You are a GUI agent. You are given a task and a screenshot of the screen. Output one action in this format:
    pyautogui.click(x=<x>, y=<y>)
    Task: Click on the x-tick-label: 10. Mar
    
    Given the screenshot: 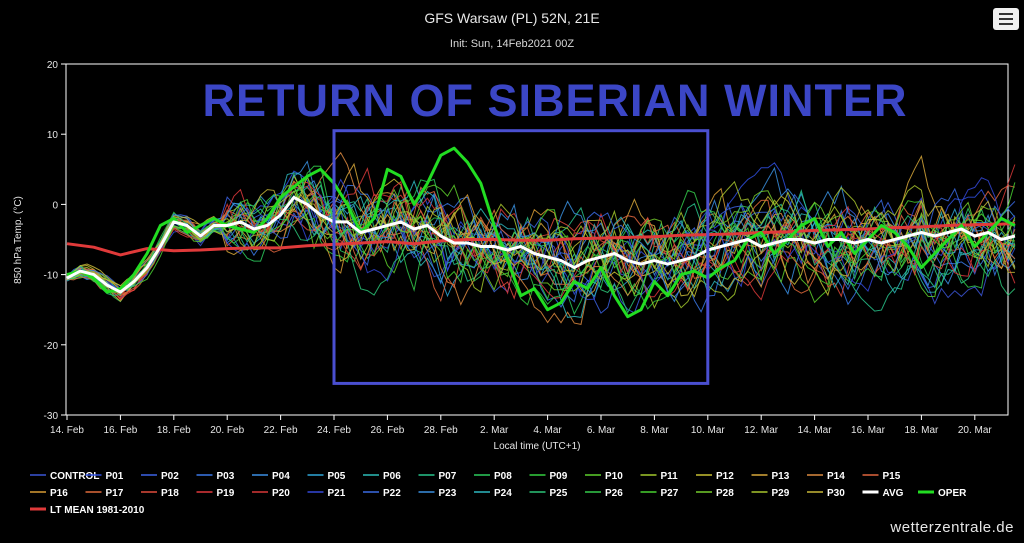 What is the action you would take?
    pyautogui.click(x=708, y=430)
    